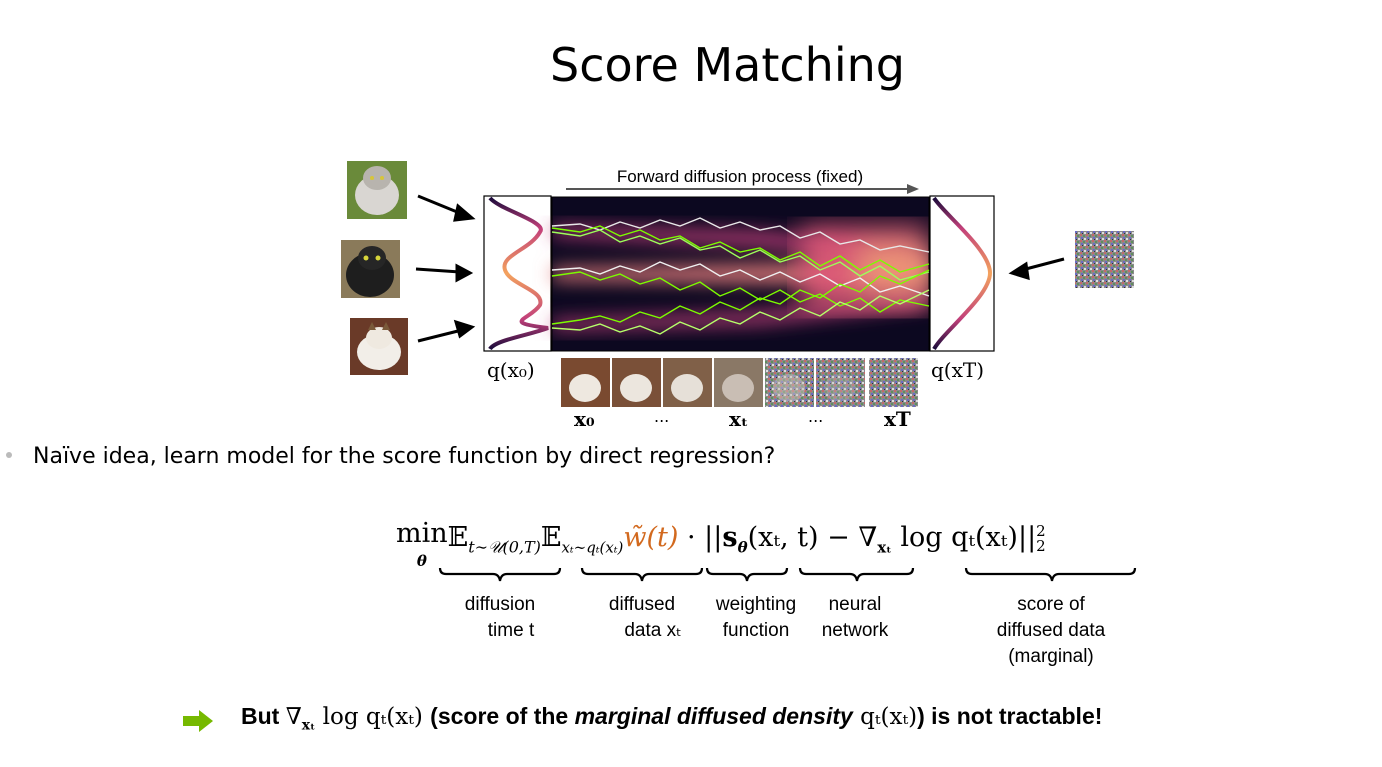  Describe the element at coordinates (739, 419) in the screenshot. I see `seq-label-xt: xₜ` at that location.